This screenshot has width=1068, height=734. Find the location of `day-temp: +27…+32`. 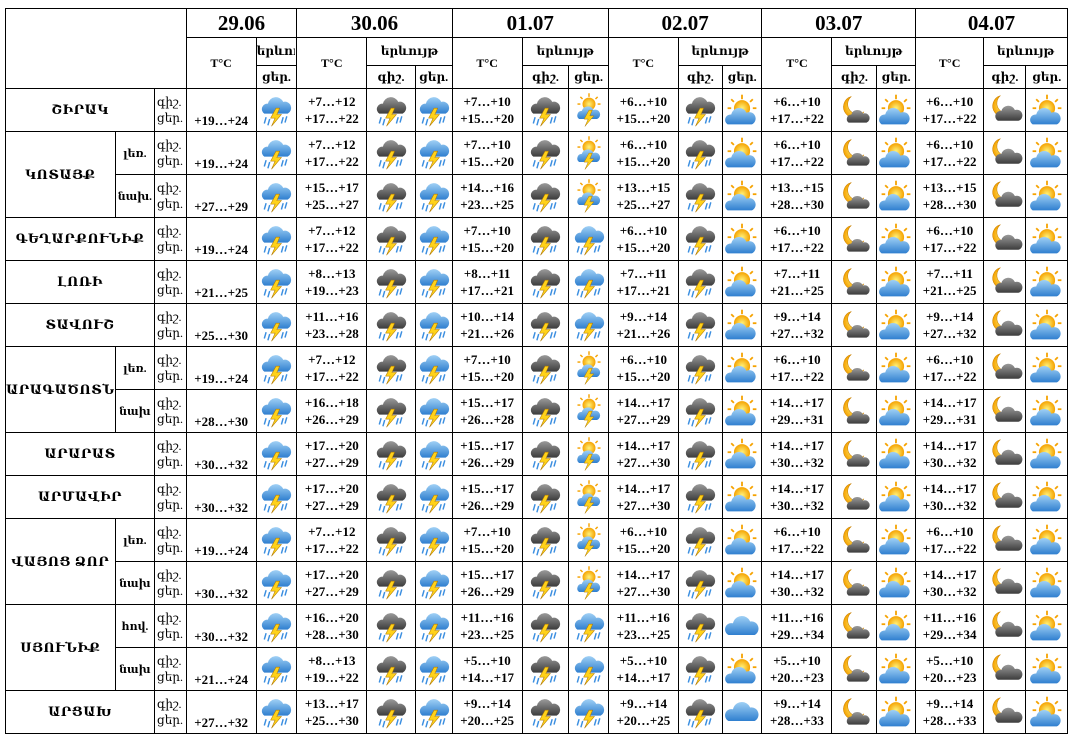

day-temp: +27…+32 is located at coordinates (221, 722).